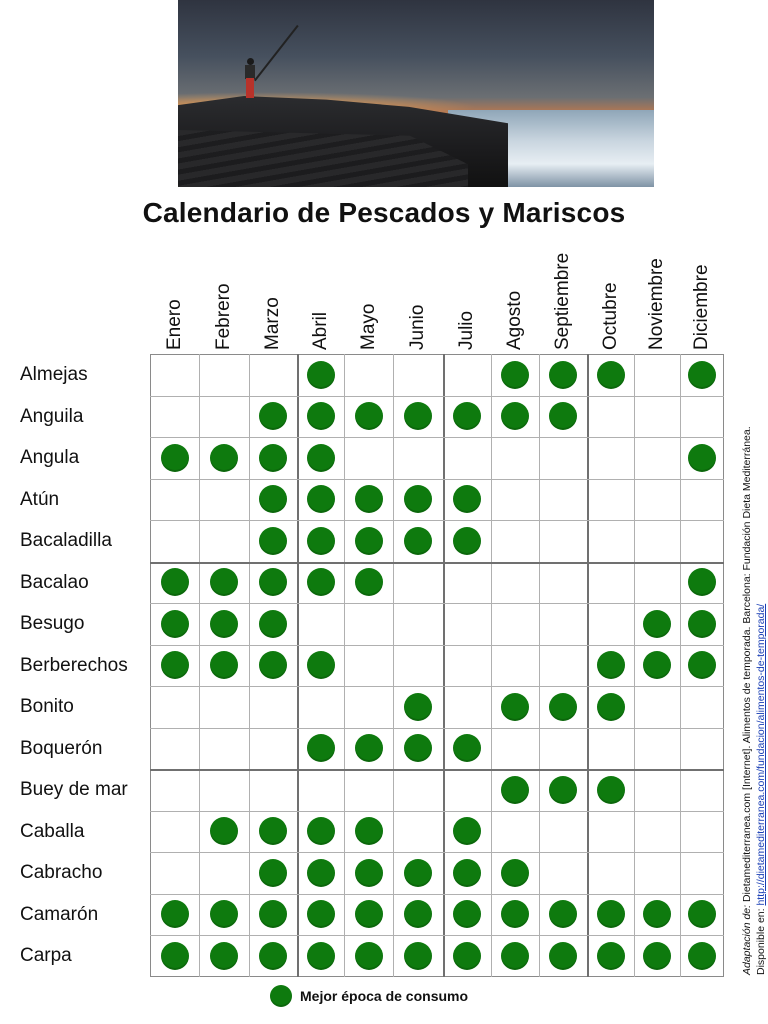 The height and width of the screenshot is (1024, 768). I want to click on fish-name: Almejas, so click(54, 374).